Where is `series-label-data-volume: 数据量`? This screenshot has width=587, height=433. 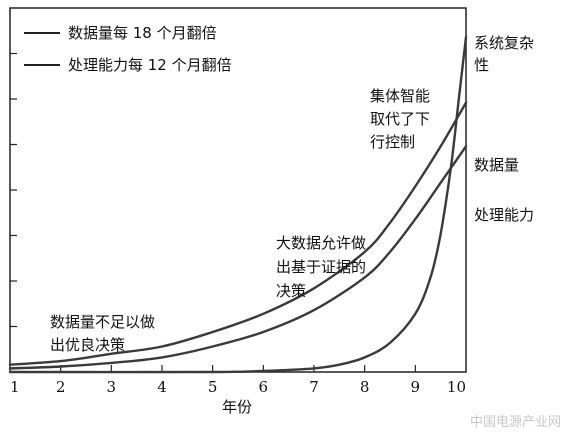
series-label-data-volume: 数据量 is located at coordinates (496, 165).